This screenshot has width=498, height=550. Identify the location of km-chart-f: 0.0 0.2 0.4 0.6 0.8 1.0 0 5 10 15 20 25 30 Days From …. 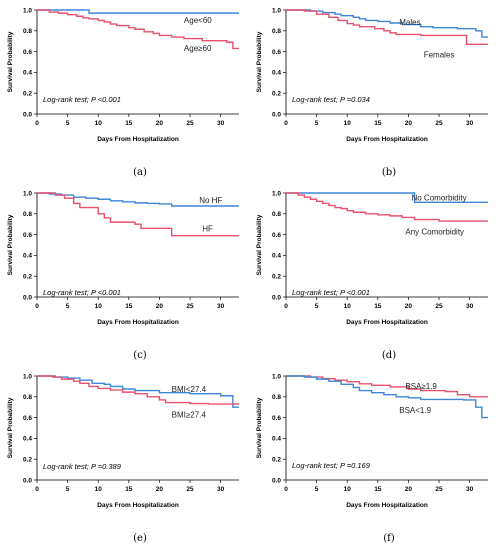
(372, 458).